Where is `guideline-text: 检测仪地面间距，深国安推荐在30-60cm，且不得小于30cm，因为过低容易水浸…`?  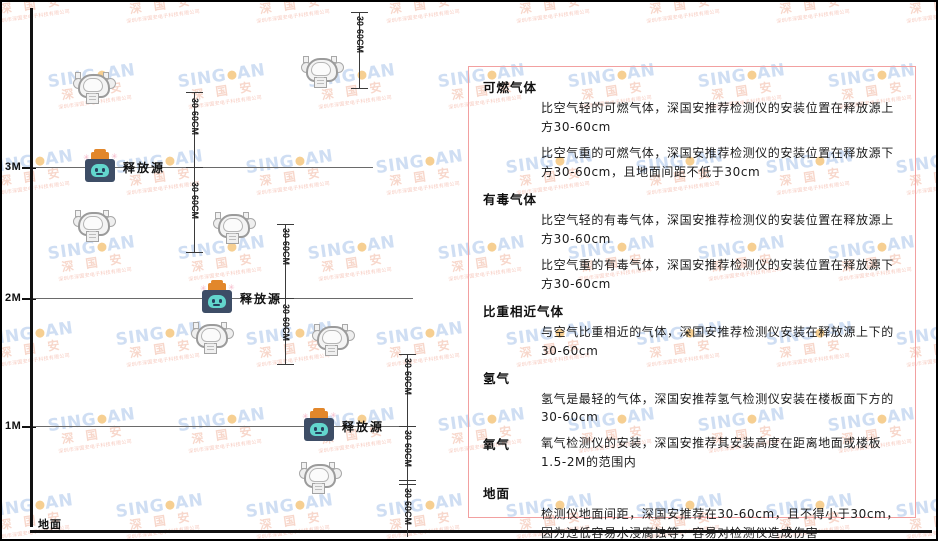 guideline-text: 检测仪地面间距，深国安推荐在30-60cm，且不得小于30cm，因为过低容易水浸… is located at coordinates (720, 524).